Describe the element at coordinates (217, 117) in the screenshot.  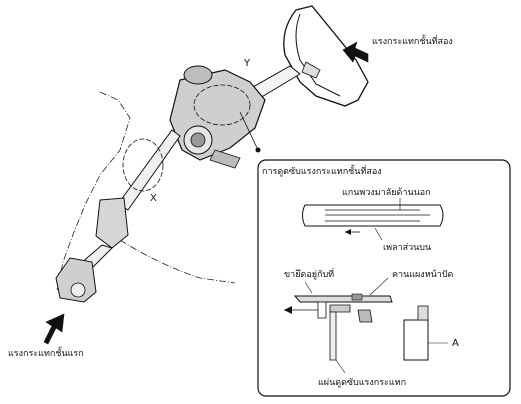
I see `column-assembly` at that location.